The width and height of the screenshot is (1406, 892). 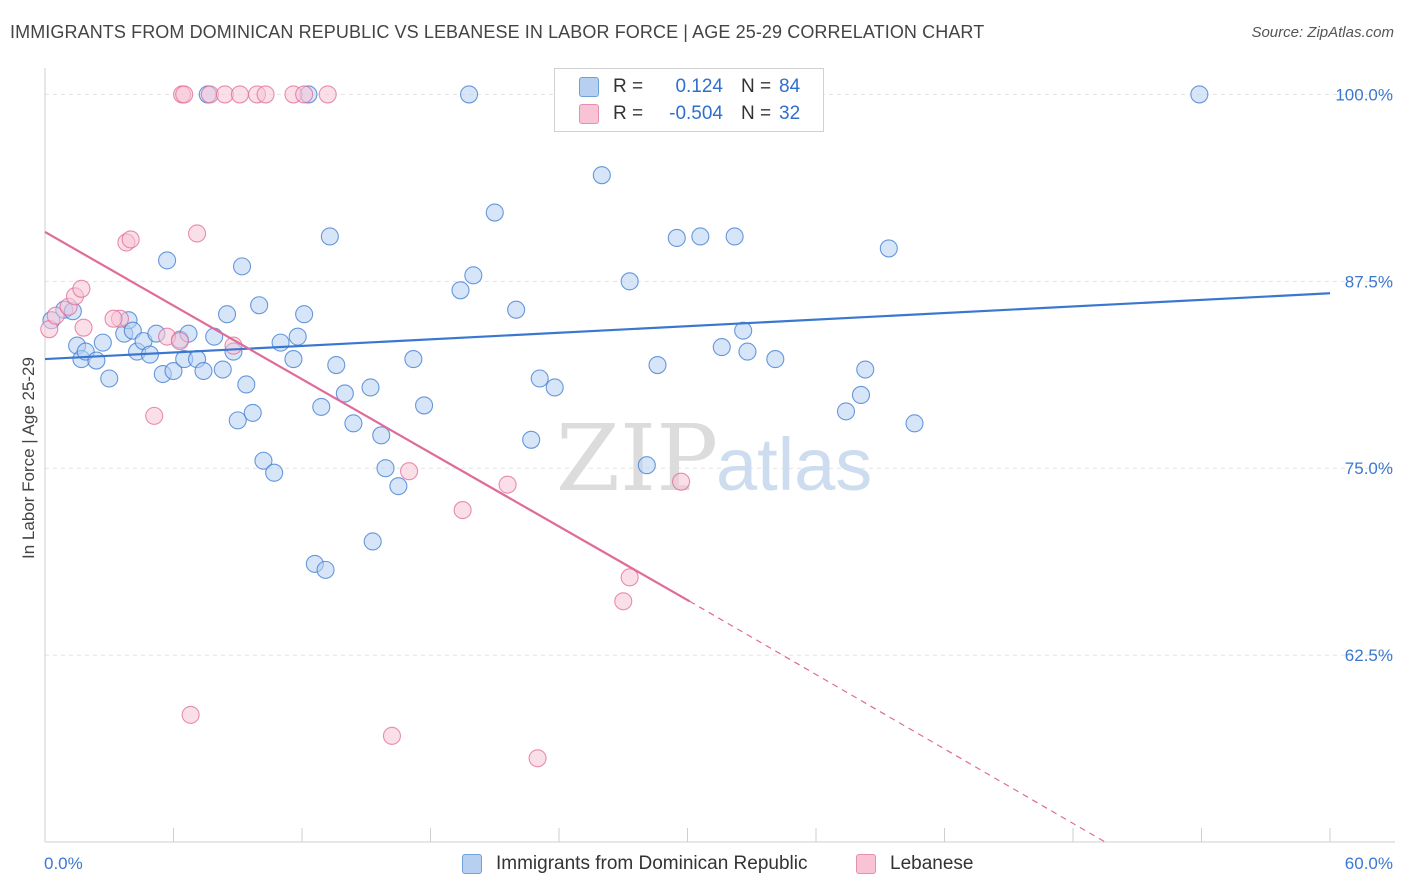 I want to click on bottom-legend-label-blue: Immigrants from Dominican Republic, so click(x=652, y=863).